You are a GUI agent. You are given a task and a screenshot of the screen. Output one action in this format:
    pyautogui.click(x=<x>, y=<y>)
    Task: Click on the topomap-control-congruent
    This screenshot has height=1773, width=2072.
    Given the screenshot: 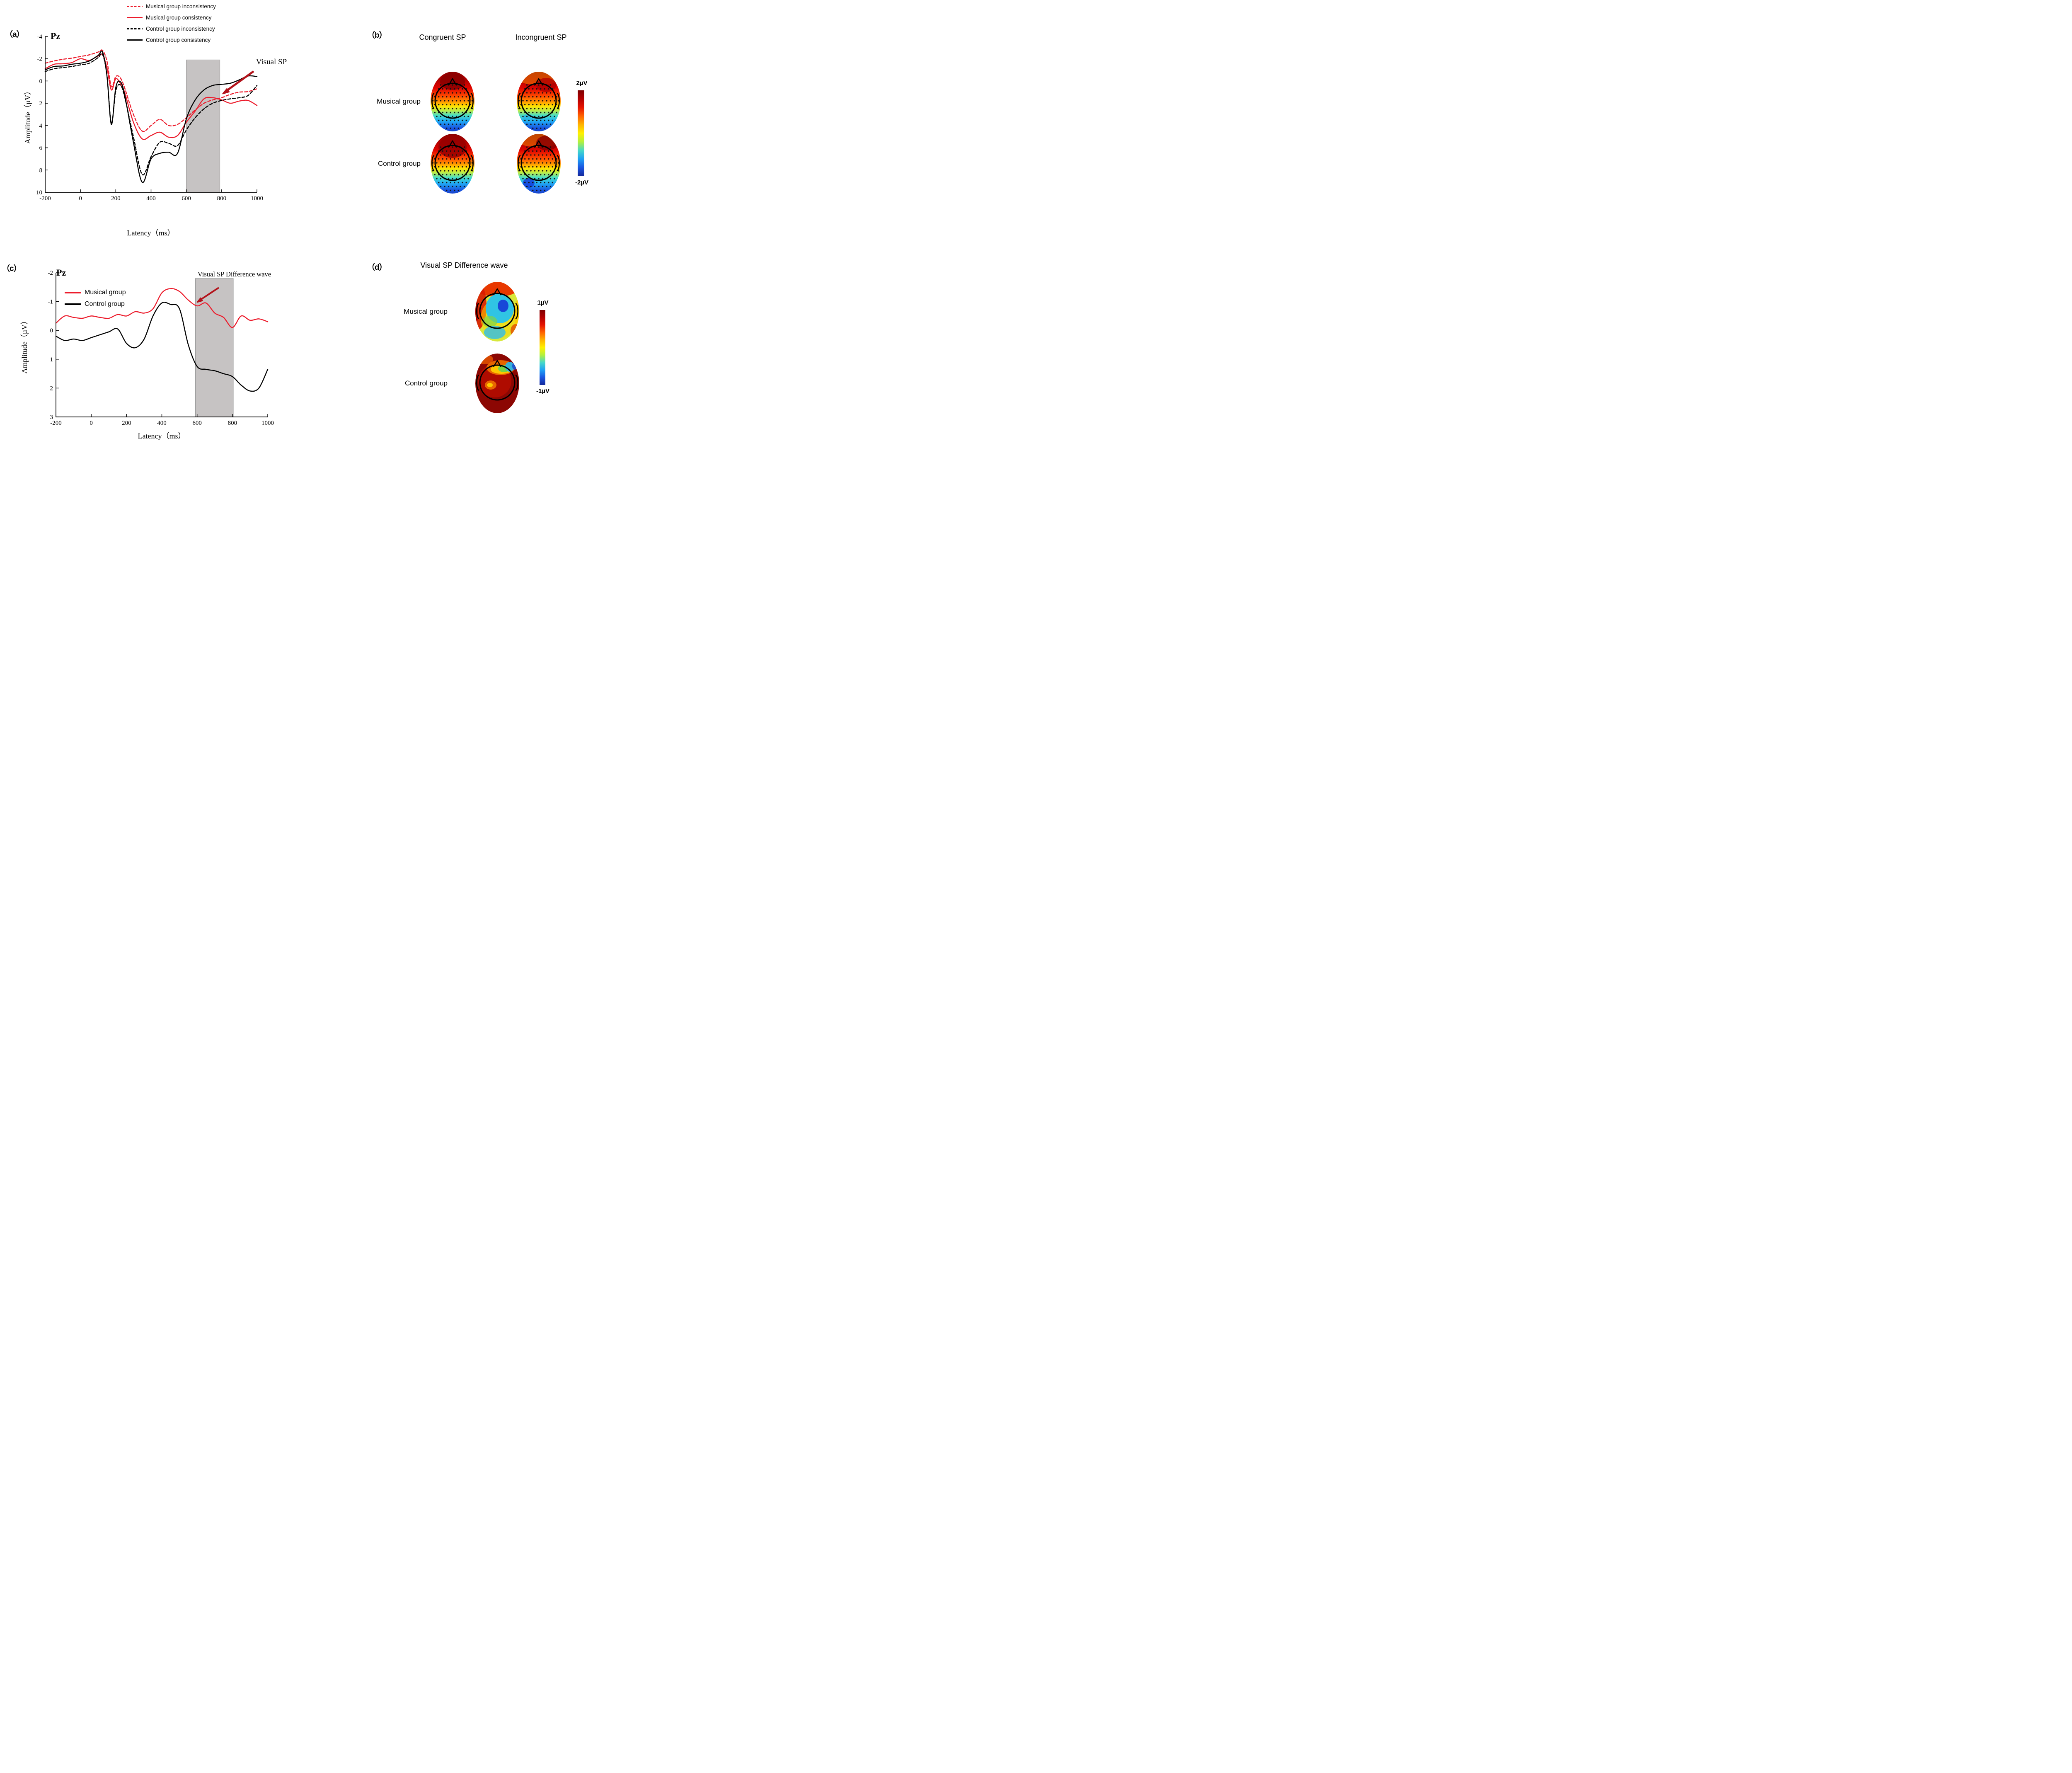 What is the action you would take?
    pyautogui.click(x=452, y=164)
    